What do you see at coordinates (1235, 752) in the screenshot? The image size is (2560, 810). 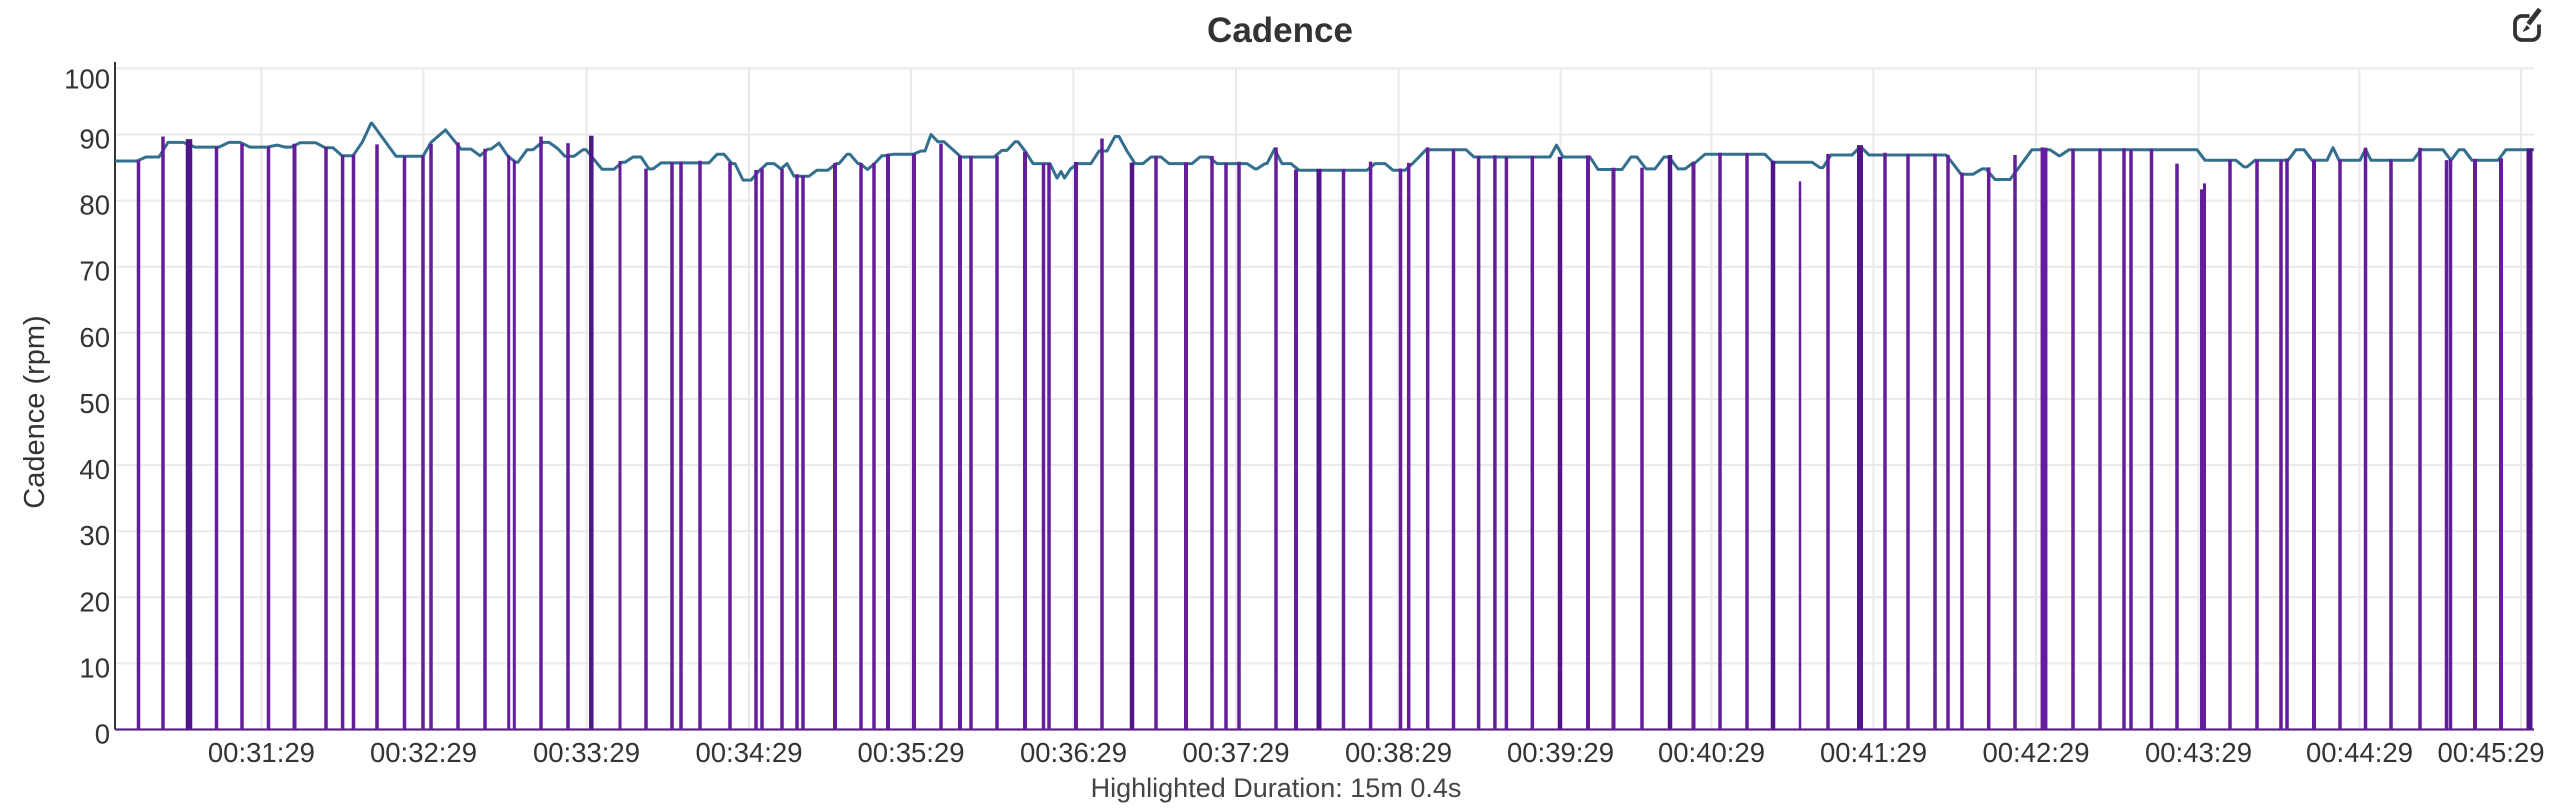 I see `svg-text: 00:37:29` at bounding box center [1235, 752].